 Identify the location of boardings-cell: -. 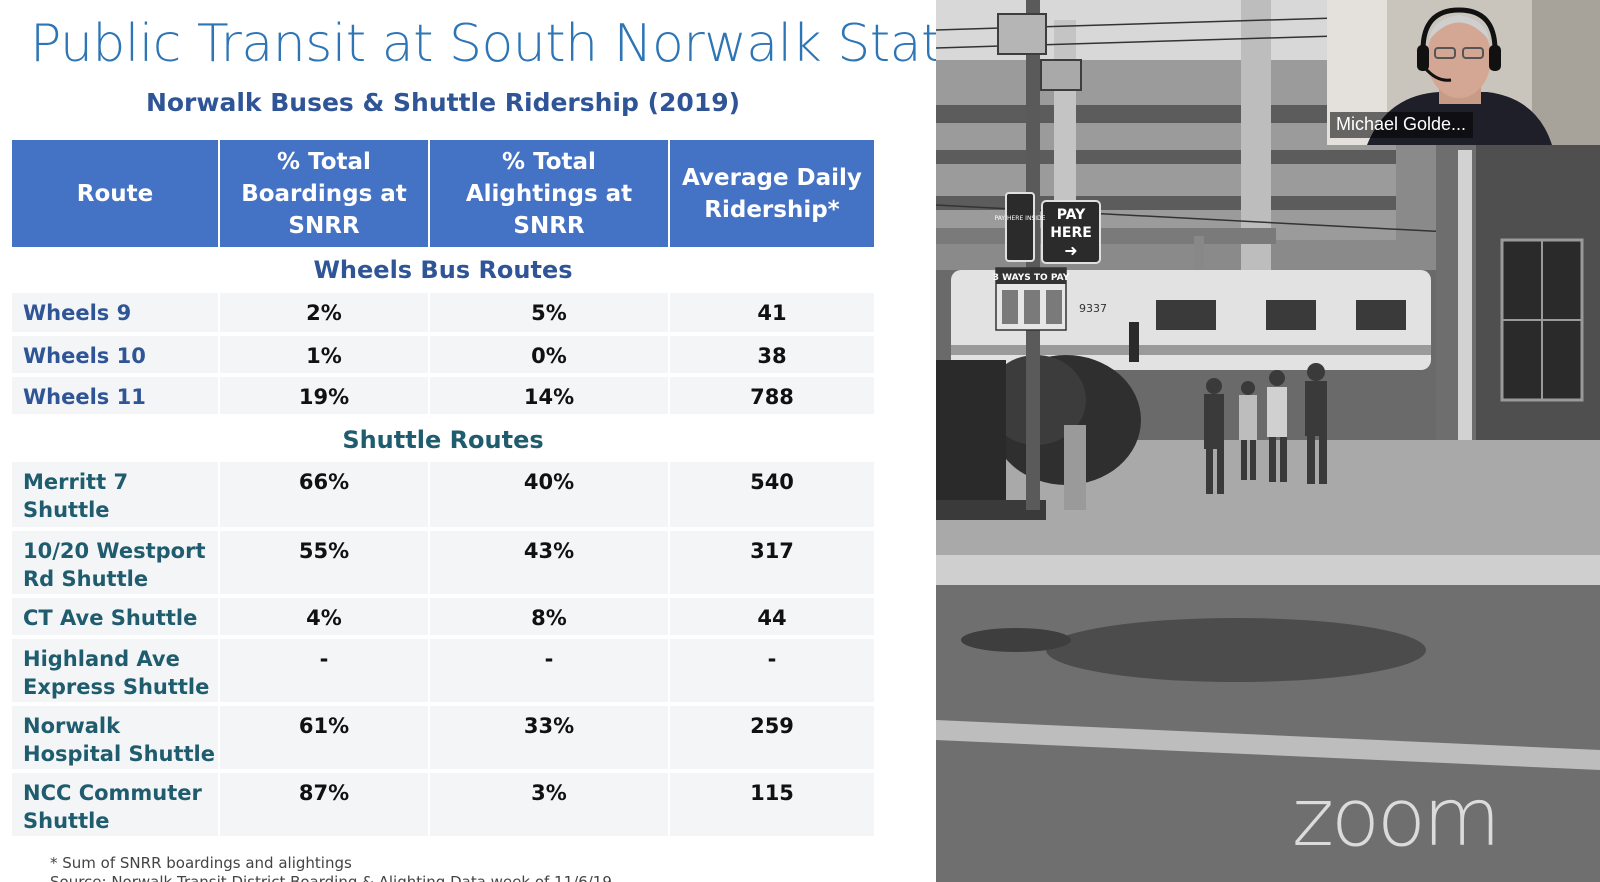
(324, 671).